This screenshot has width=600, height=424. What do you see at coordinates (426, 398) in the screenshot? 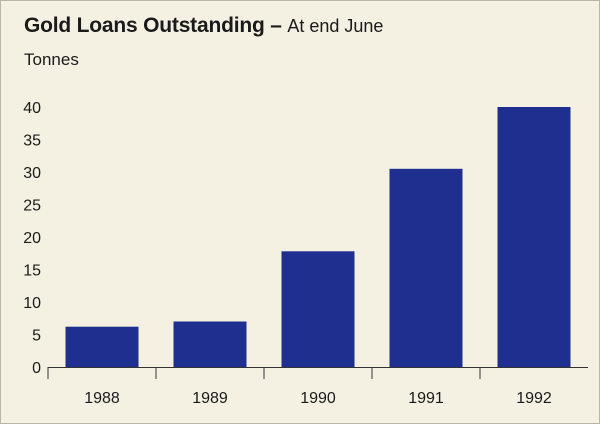
I see `x-tick-label: 1991` at bounding box center [426, 398].